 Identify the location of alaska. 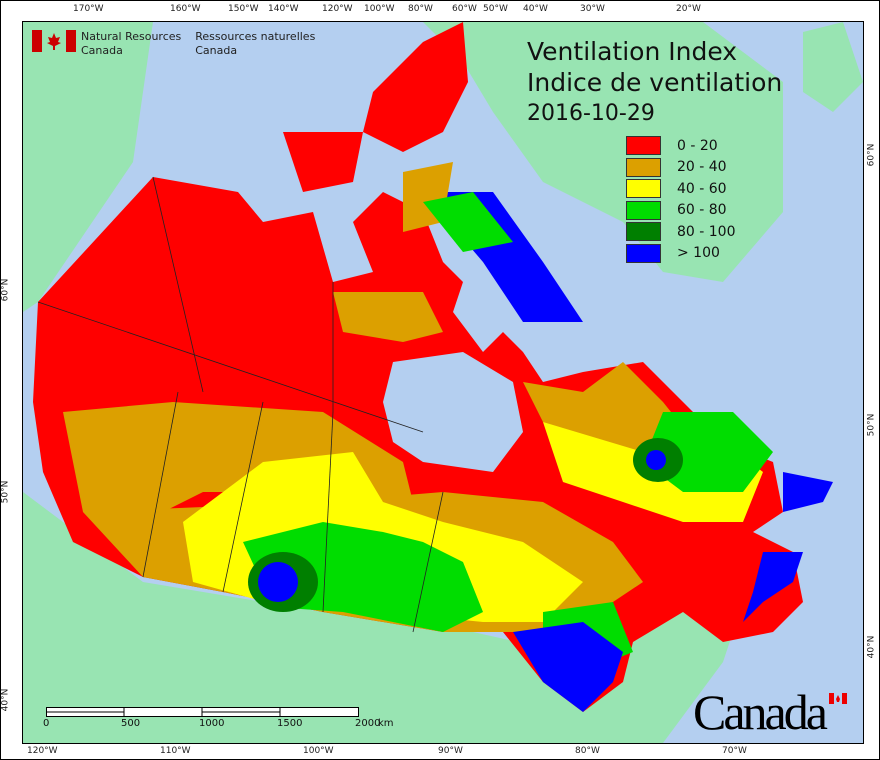
(88, 167).